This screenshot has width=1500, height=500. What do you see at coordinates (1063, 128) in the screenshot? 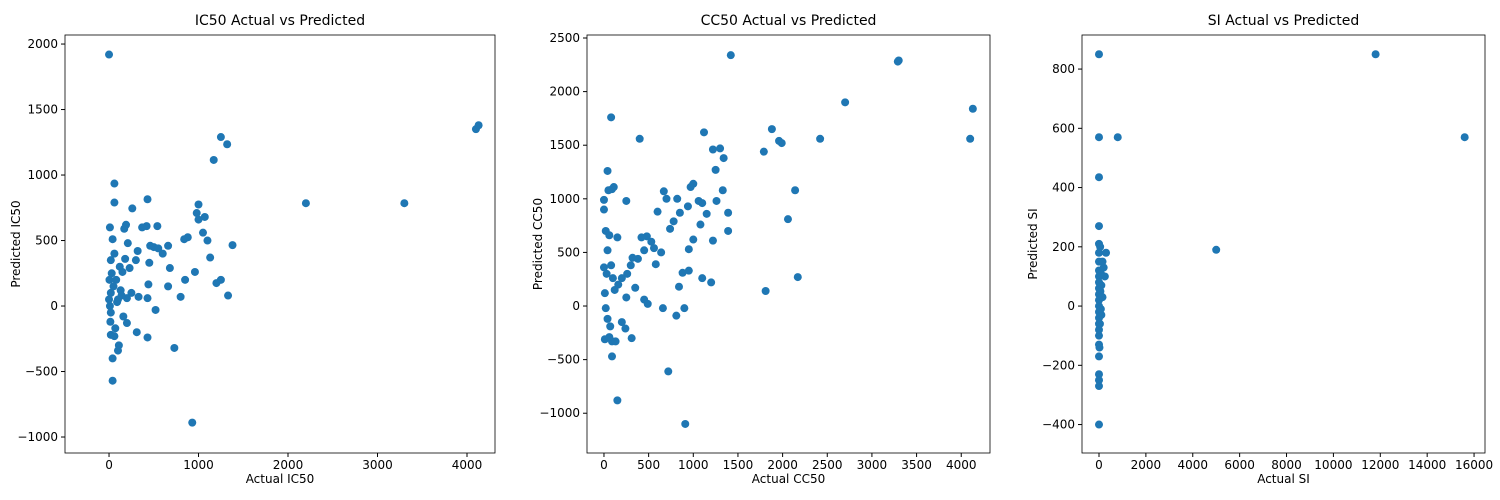
I see `y-tick-label: 600` at bounding box center [1063, 128].